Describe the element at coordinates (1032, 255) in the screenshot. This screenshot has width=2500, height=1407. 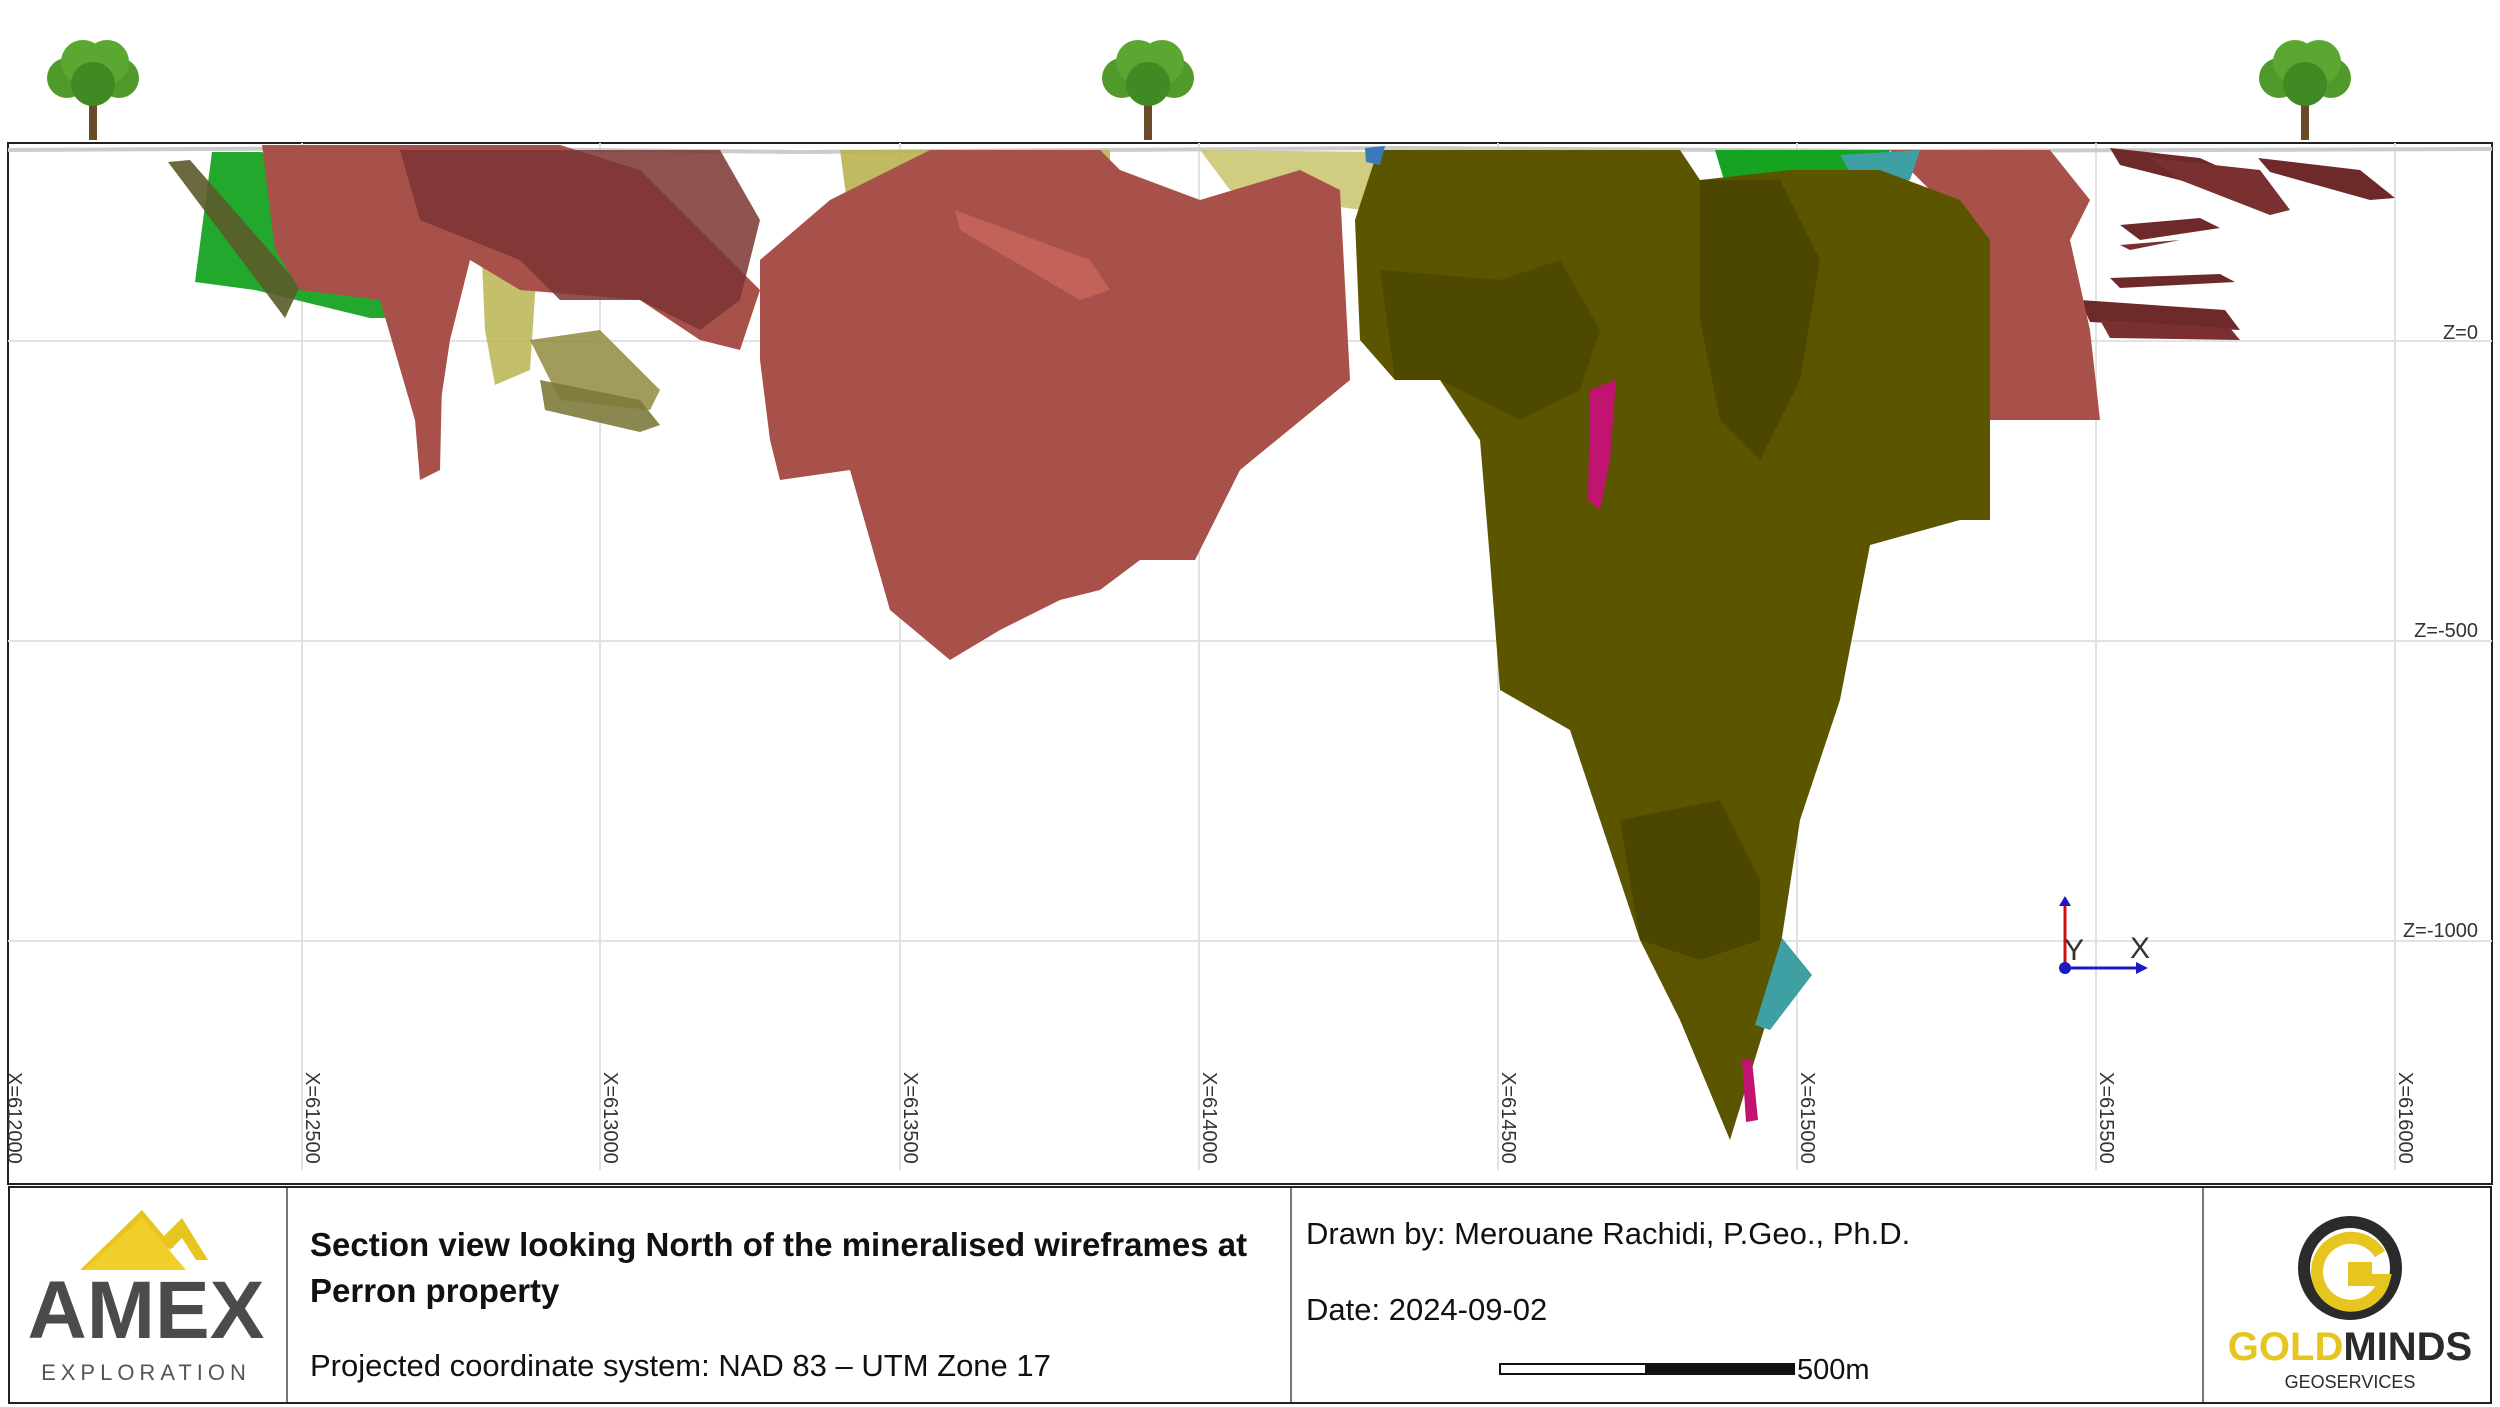
I see `wireframe-rose-shard` at that location.